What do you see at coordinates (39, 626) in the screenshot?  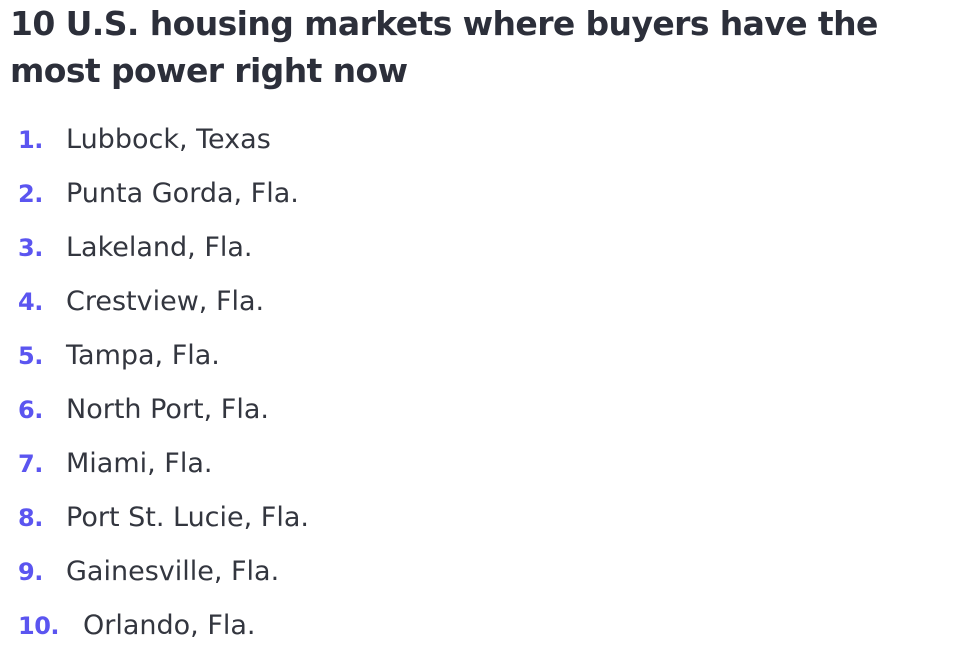 I see `list-number: 10.` at bounding box center [39, 626].